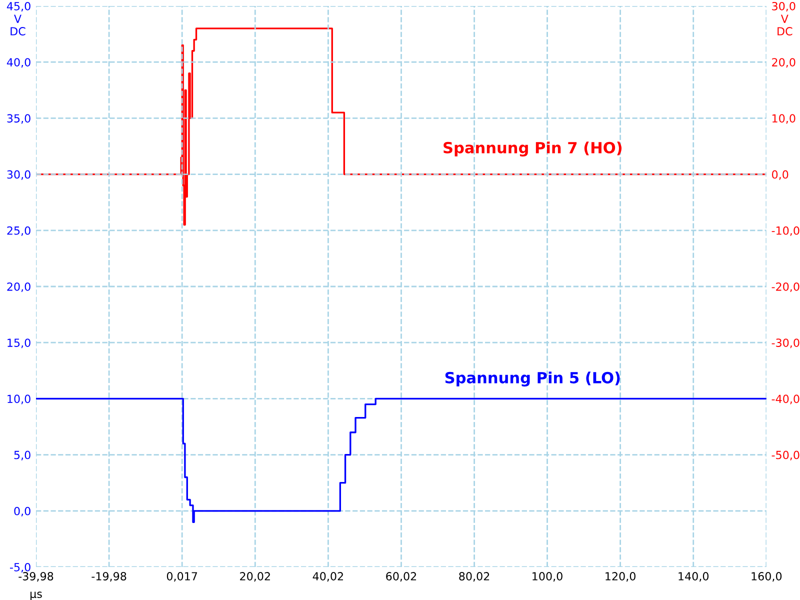 This screenshot has width=800, height=600. Describe the element at coordinates (621, 577) in the screenshot. I see `x-tick-label: 120,0` at that location.